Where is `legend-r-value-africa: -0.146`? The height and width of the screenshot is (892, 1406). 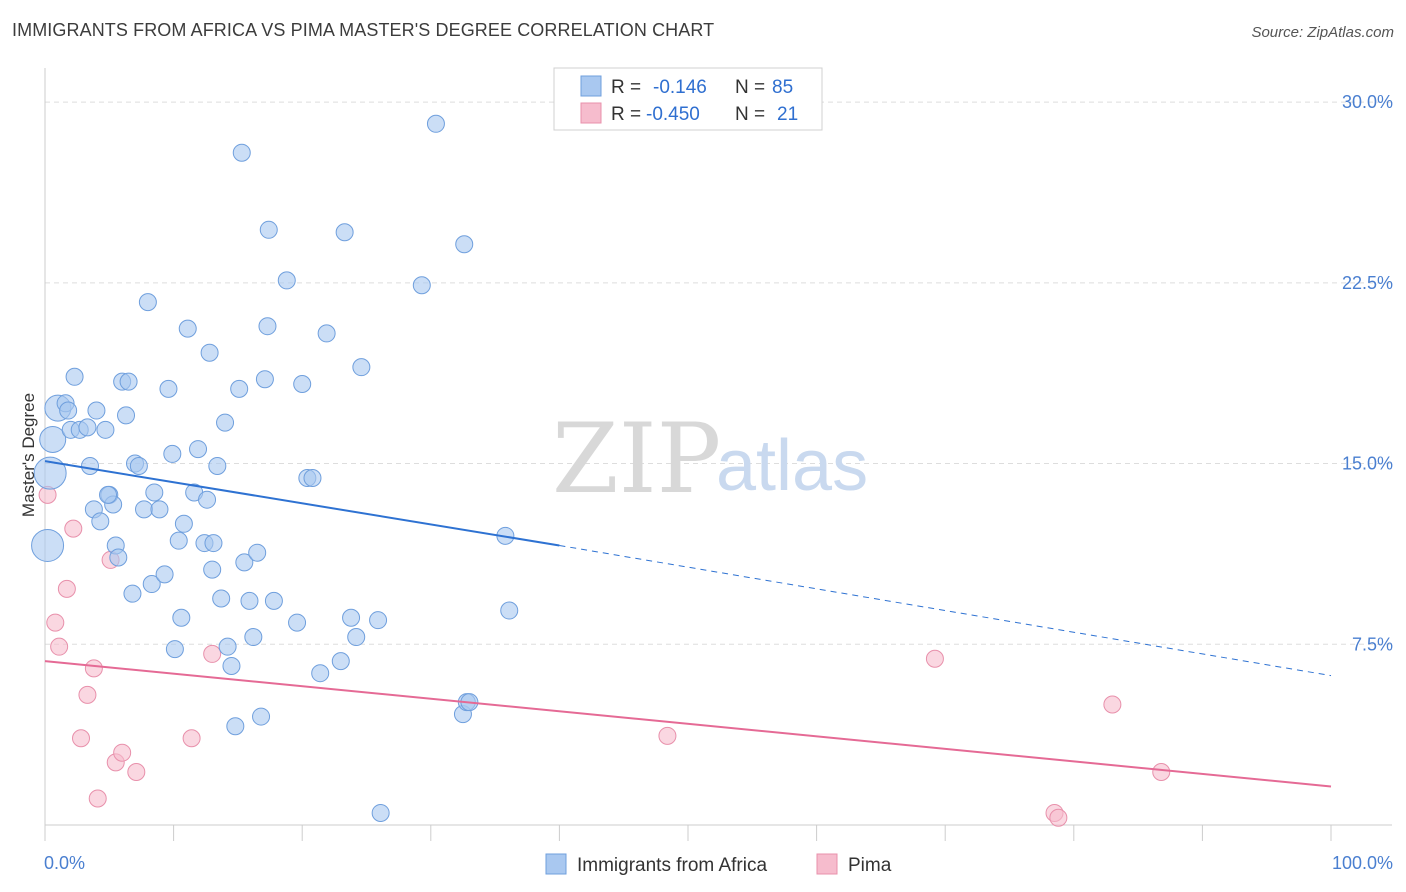
legend-r-value-africa: -0.146 is located at coordinates (680, 87).